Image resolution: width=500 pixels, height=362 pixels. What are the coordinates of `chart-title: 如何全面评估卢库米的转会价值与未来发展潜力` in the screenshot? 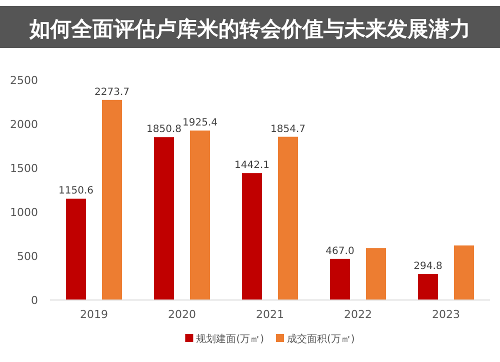 It's located at (249, 29).